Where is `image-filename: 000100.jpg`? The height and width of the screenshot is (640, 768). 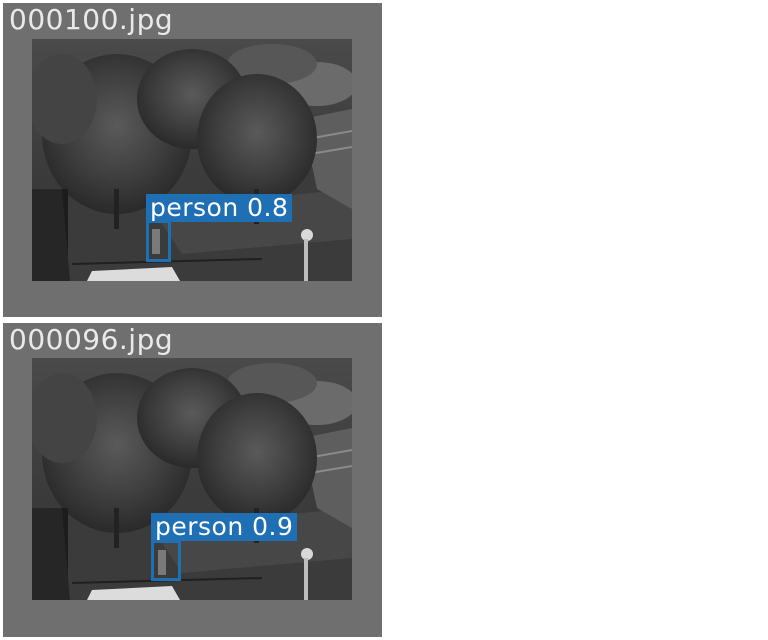
image-filename: 000100.jpg is located at coordinates (91, 19).